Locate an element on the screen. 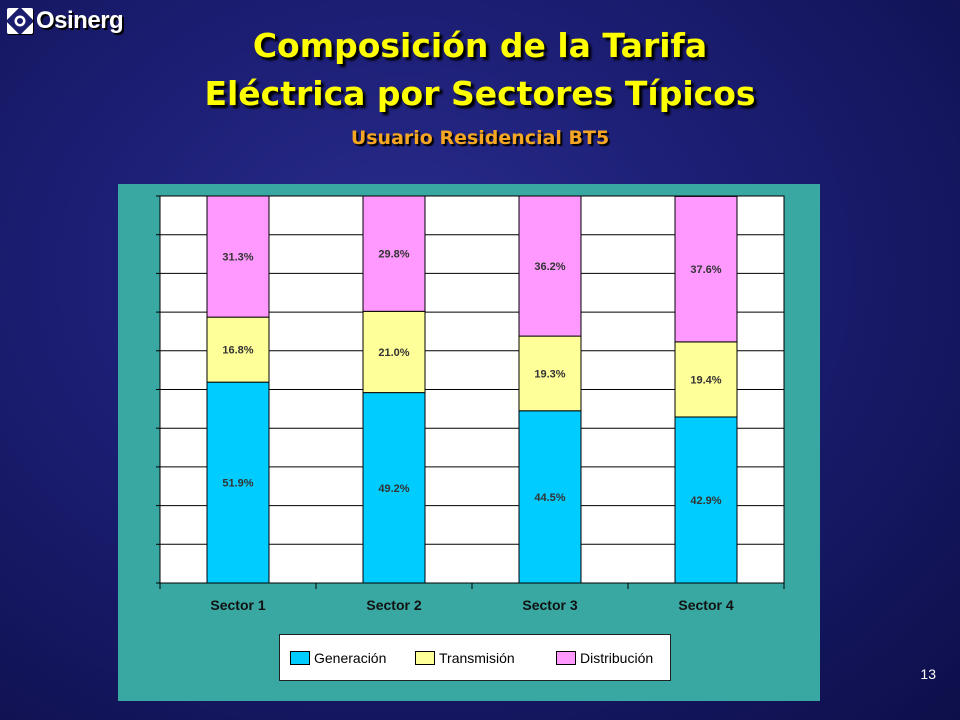  slide-title-line2: Eléctrica por Sectores Típicos is located at coordinates (480, 93).